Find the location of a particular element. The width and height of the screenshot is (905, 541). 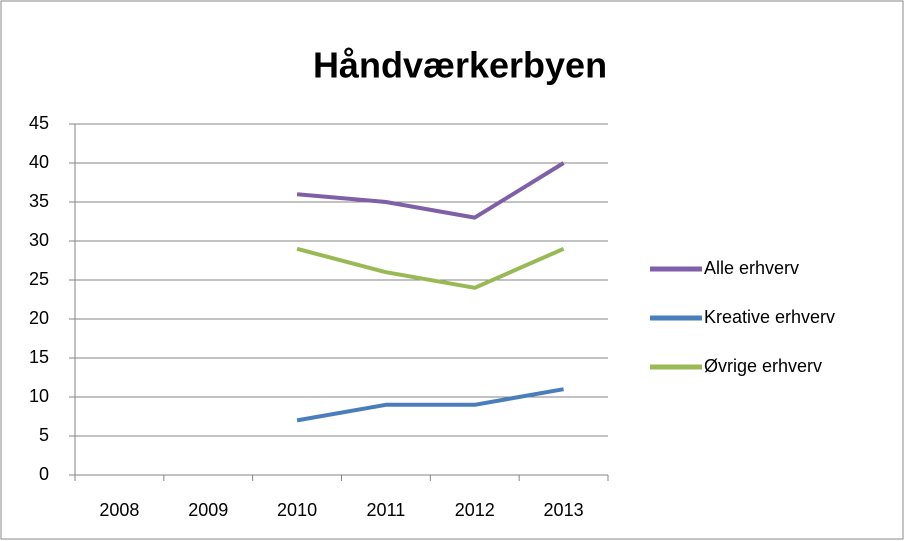

legend-label: Øvrige erhverv is located at coordinates (763, 366).